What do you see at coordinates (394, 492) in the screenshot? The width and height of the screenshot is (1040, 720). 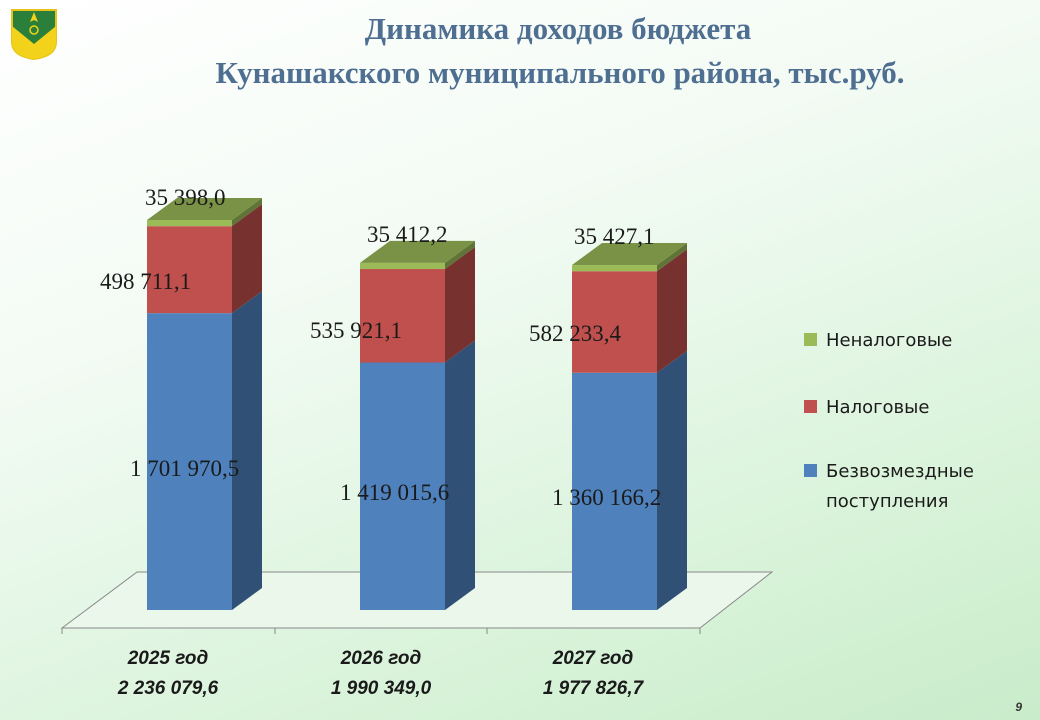 I see `data-label: 1 419 015,6` at bounding box center [394, 492].